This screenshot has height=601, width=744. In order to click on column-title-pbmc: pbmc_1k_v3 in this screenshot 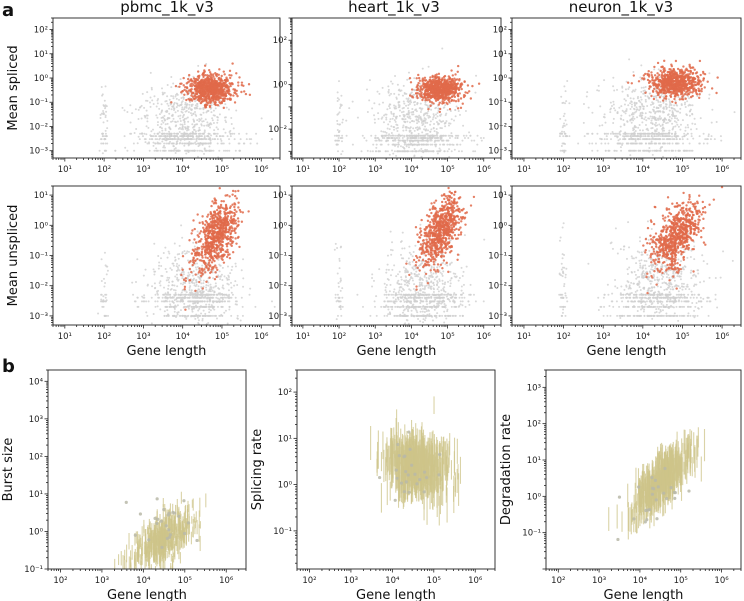, I will do `click(167, 8)`.